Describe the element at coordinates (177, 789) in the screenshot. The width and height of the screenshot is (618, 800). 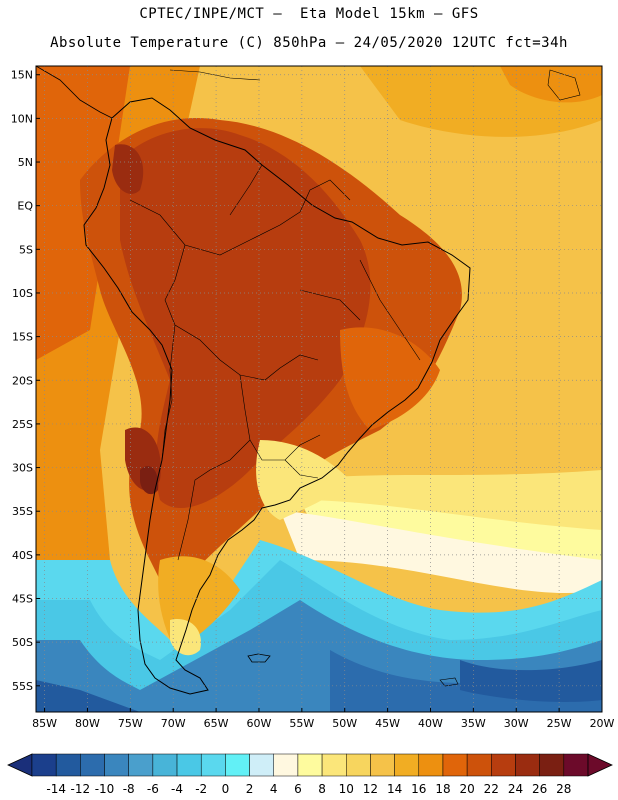
I see `colorbar-label: -4` at that location.